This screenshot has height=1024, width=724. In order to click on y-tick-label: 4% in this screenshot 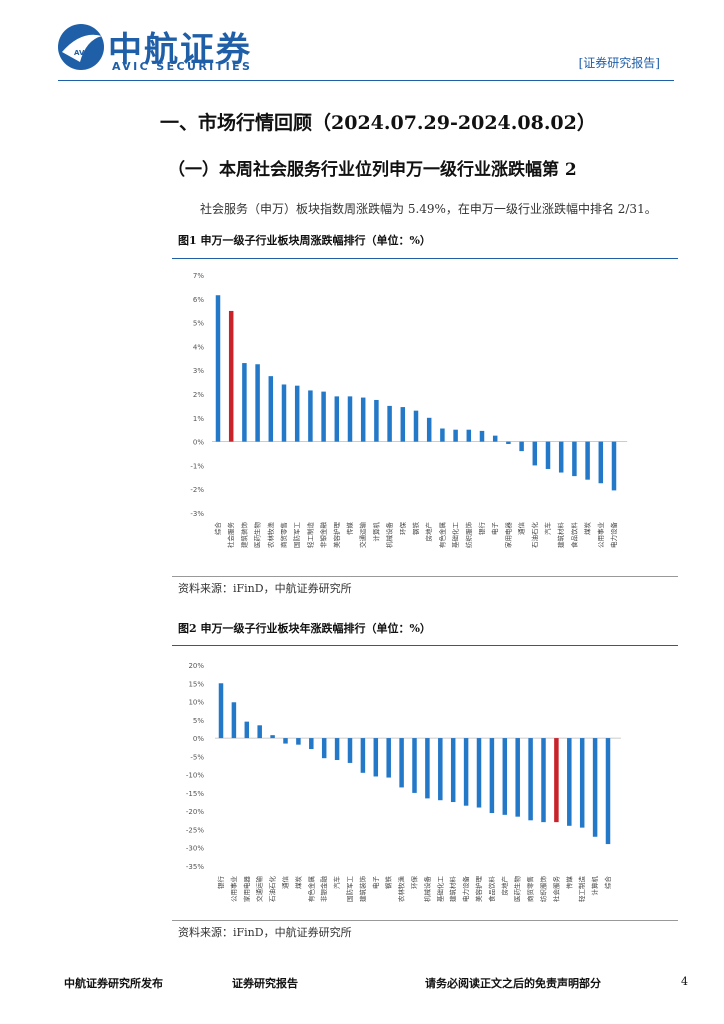, I will do `click(198, 347)`.